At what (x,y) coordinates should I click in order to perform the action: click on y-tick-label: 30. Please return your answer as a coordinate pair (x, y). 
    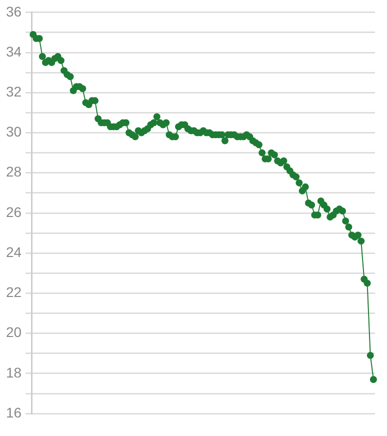
    Looking at the image, I should click on (14, 132).